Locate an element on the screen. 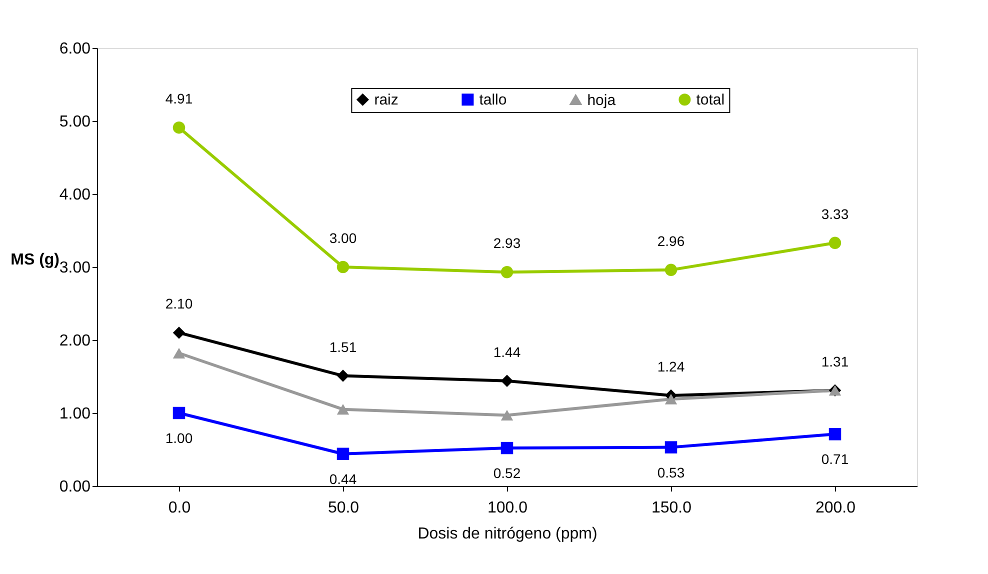  y-axis-title: MS (g) is located at coordinates (35, 260).